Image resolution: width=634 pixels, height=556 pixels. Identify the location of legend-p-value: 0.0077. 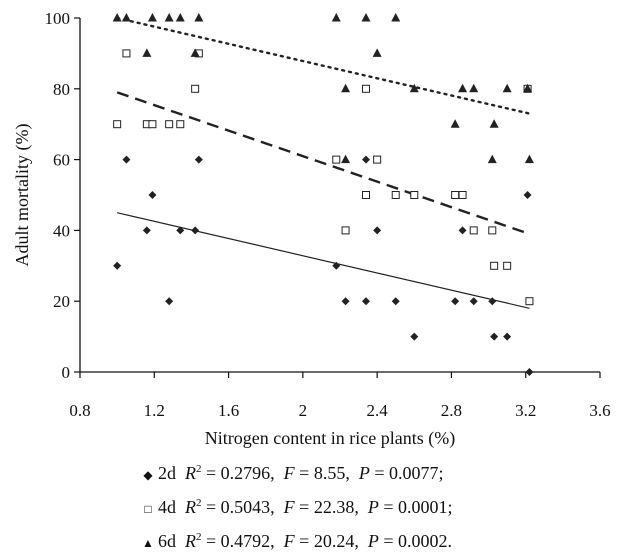
(413, 473).